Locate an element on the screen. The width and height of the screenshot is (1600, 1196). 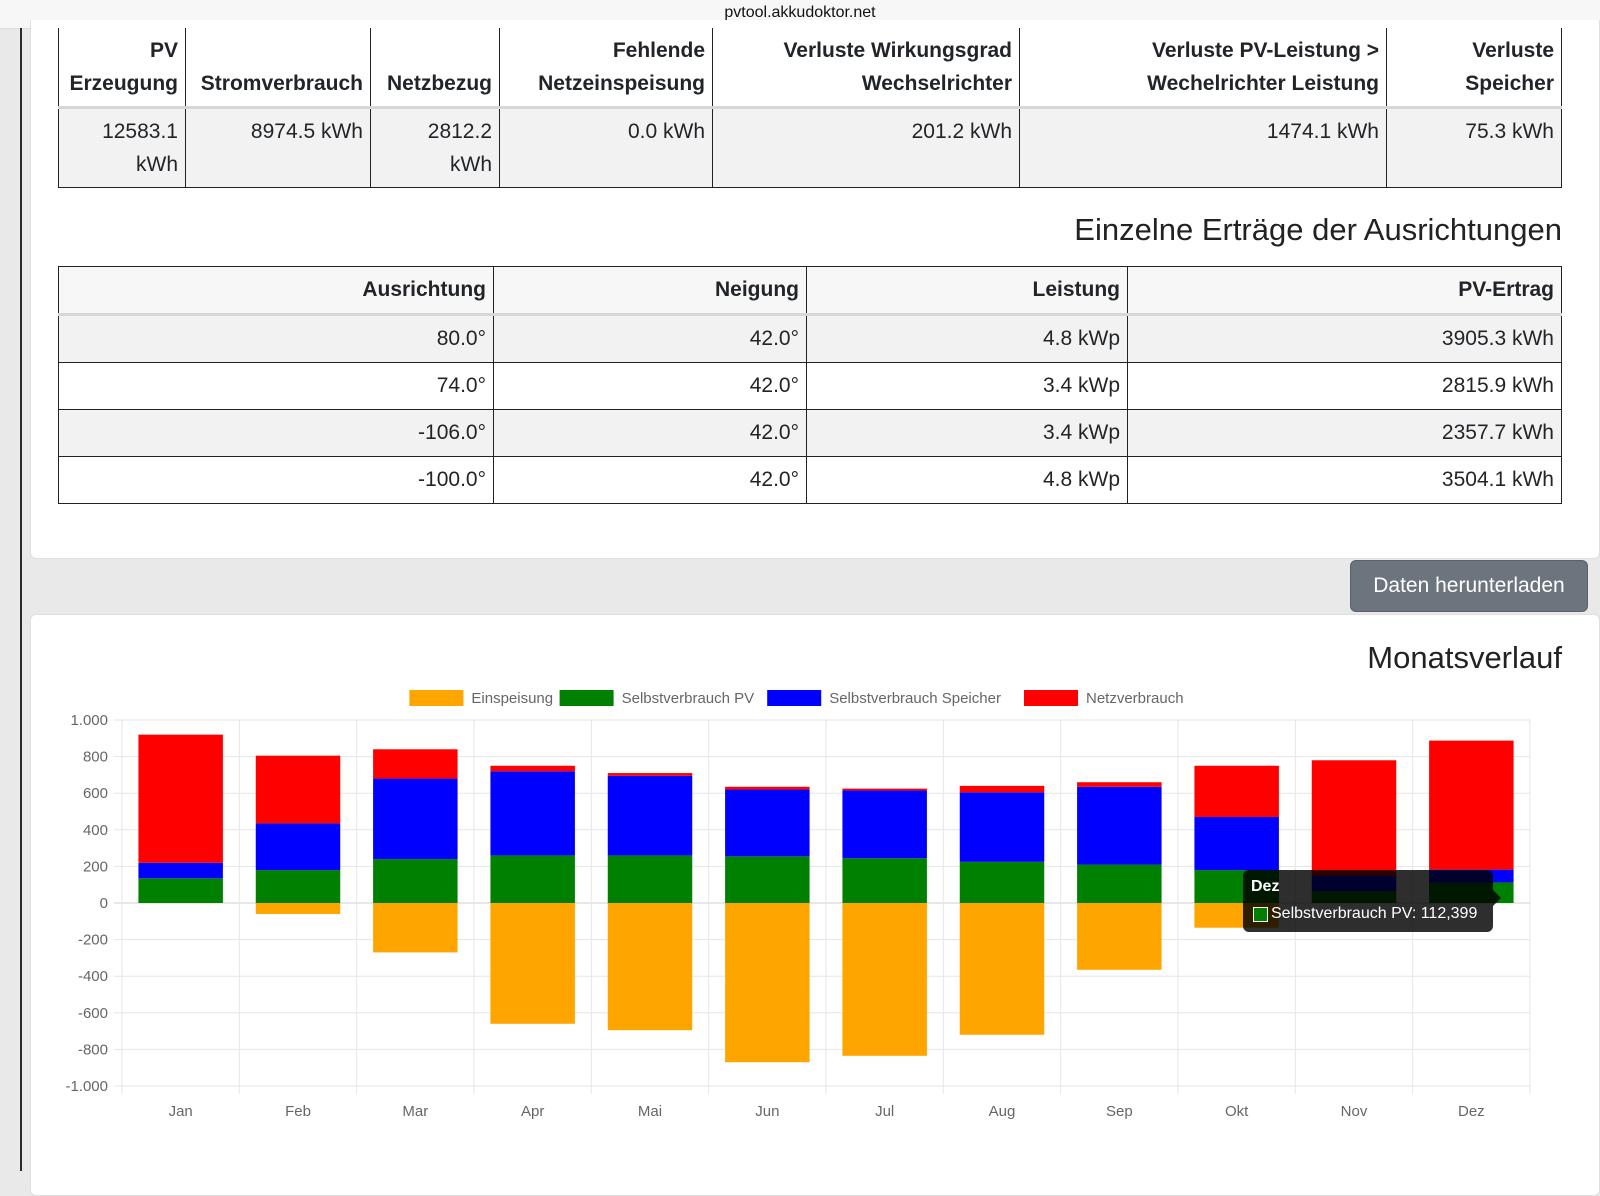
value-stromverbrauch: 8974.5 kWh is located at coordinates (278, 147).